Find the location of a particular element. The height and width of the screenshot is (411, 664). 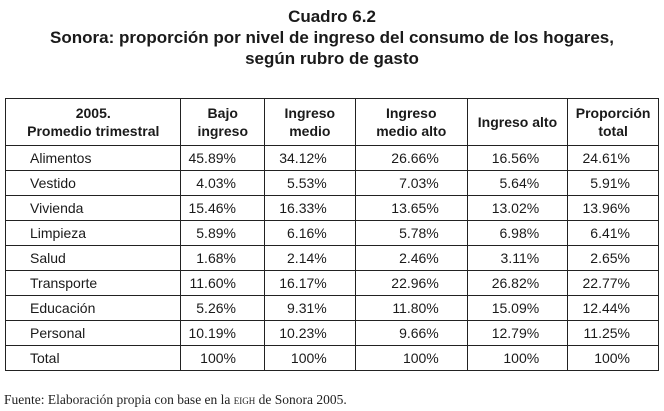

table-row: Educación 5.26% 9.31% 11.80% 15.09% 12.44% is located at coordinates (331, 308).